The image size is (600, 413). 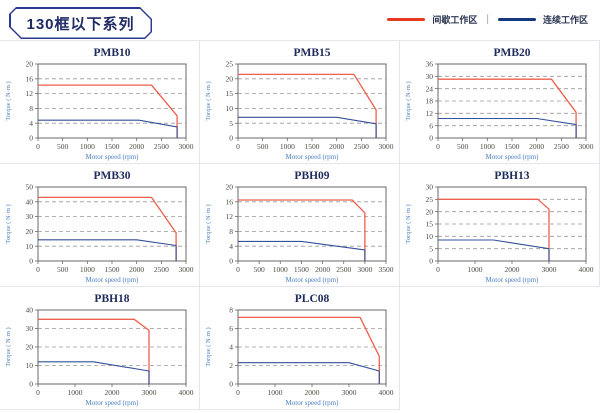 I want to click on chart-title: PMB30, so click(x=111, y=176).